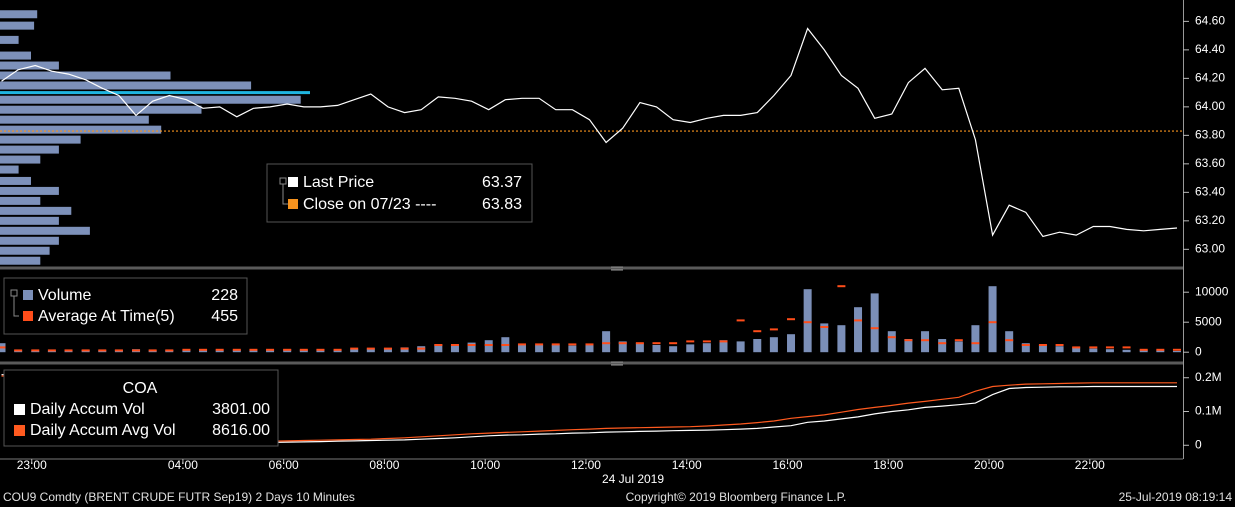 The height and width of the screenshot is (507, 1235). What do you see at coordinates (1210, 21) in the screenshot?
I see `y-tick-label: 64.60` at bounding box center [1210, 21].